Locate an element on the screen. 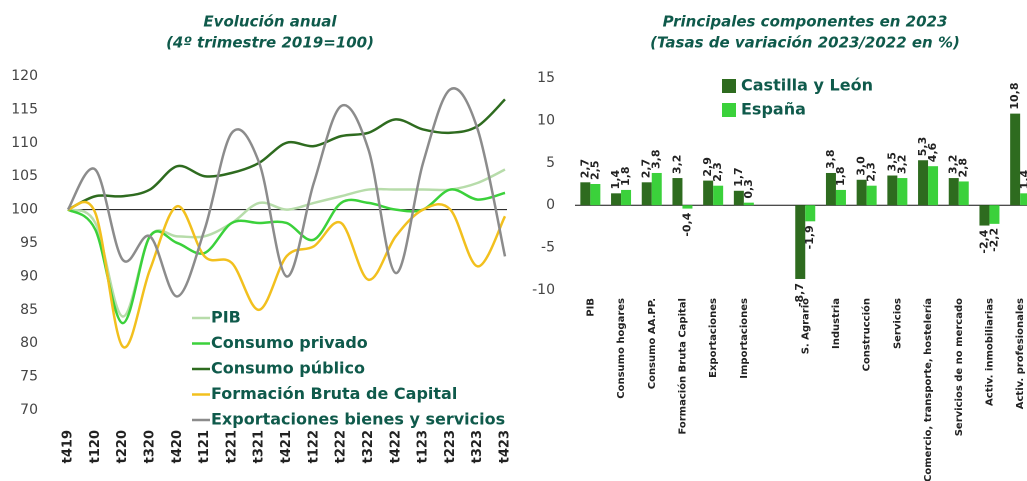  category-label: S. Agrario is located at coordinates (805, 326).